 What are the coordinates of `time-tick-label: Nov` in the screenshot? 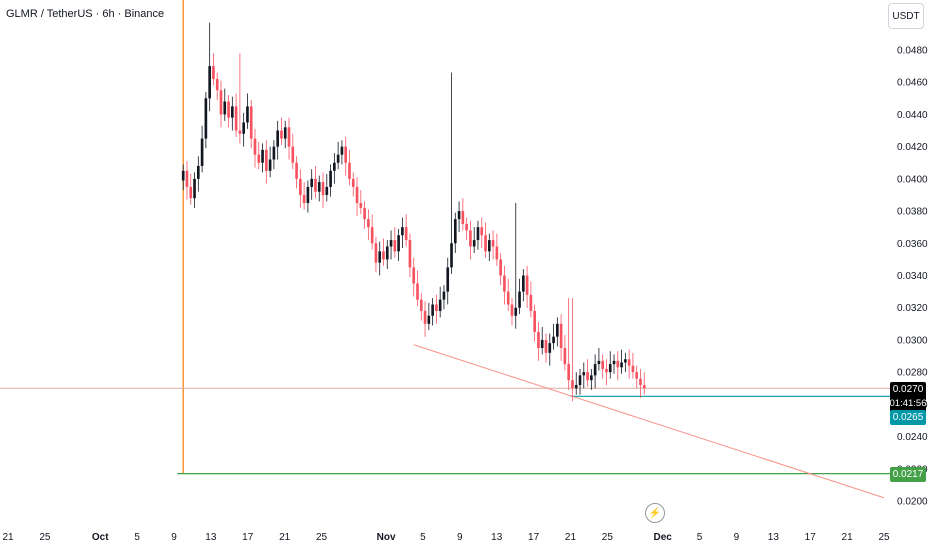 It's located at (386, 537).